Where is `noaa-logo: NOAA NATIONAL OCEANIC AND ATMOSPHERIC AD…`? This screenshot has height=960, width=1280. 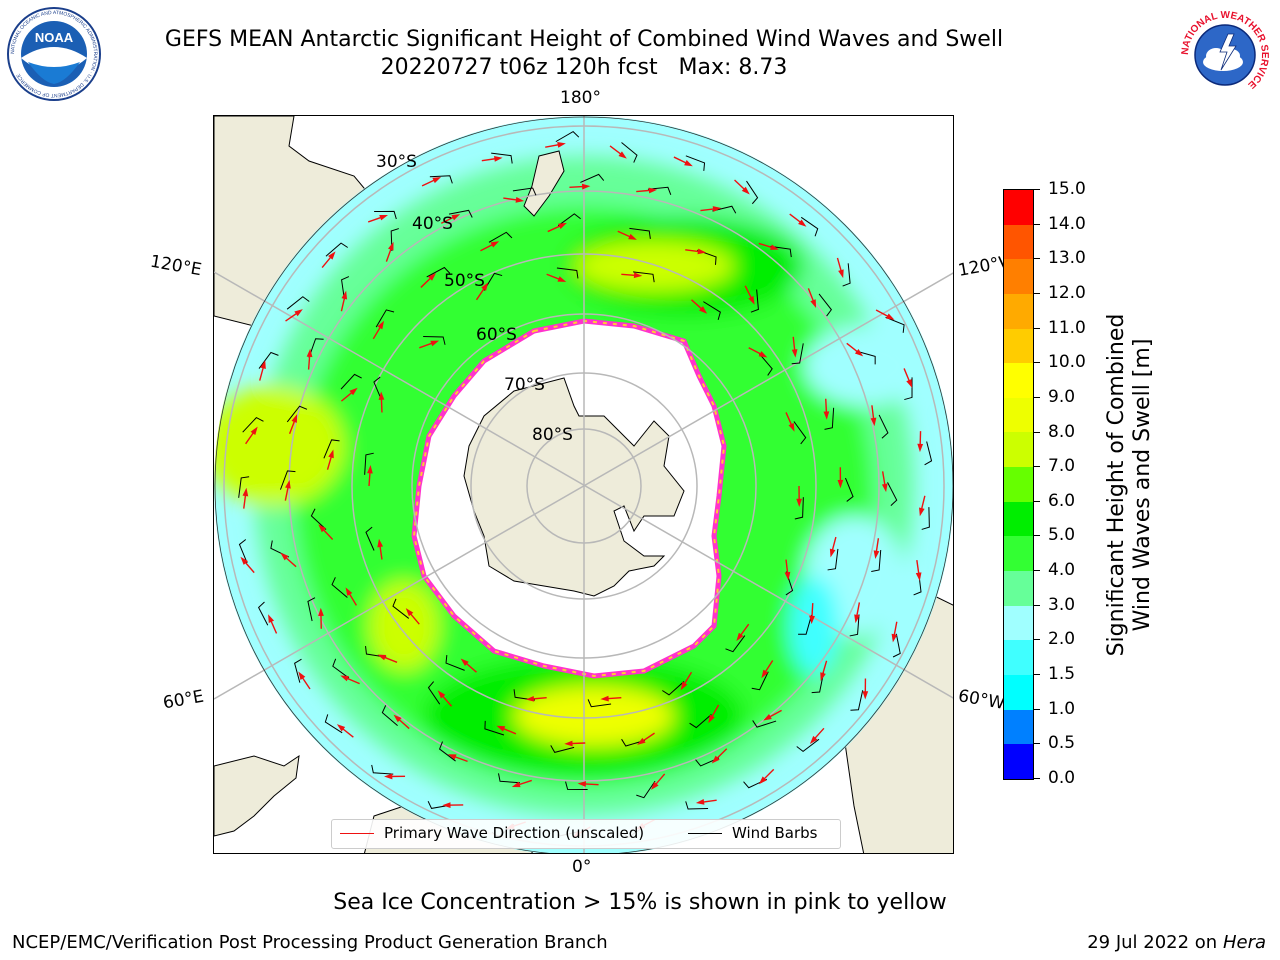
noaa-logo: NOAA NATIONAL OCEANIC AND ATMOSPHERIC AD… is located at coordinates (54, 54).